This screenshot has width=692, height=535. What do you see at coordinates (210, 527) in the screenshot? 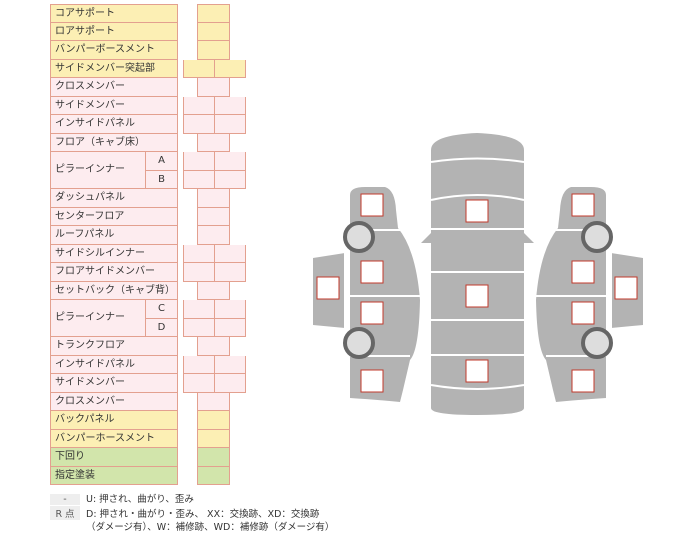
I see `legend-line-3: （ダメージ有）、W：補修跡、WD：補修跡（ダメージ有）` at bounding box center [210, 527].